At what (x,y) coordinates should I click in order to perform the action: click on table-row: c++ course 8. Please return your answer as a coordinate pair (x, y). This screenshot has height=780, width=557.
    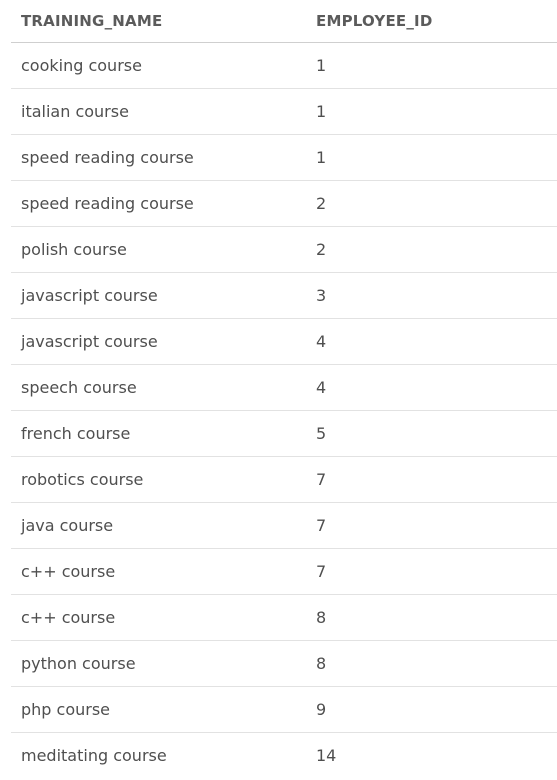
    Looking at the image, I should click on (284, 618).